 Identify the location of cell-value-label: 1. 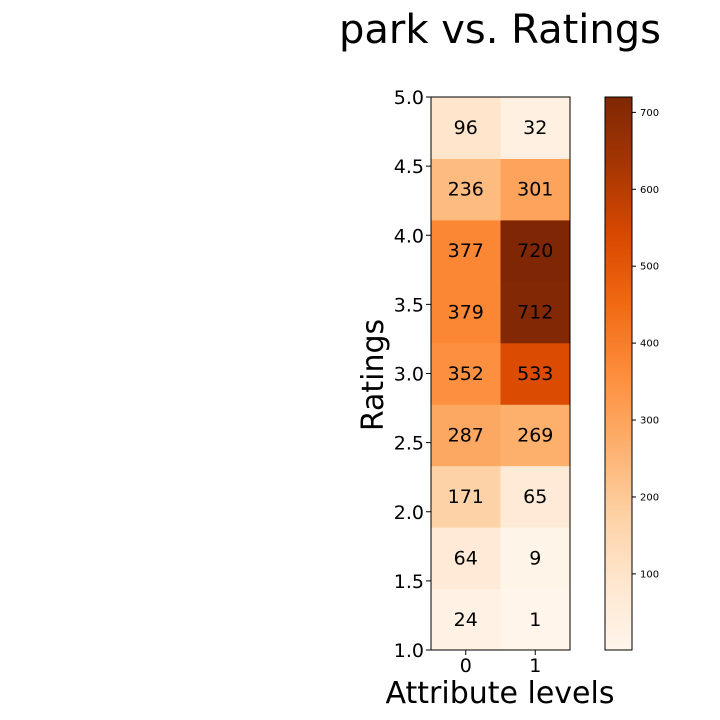
(535, 620).